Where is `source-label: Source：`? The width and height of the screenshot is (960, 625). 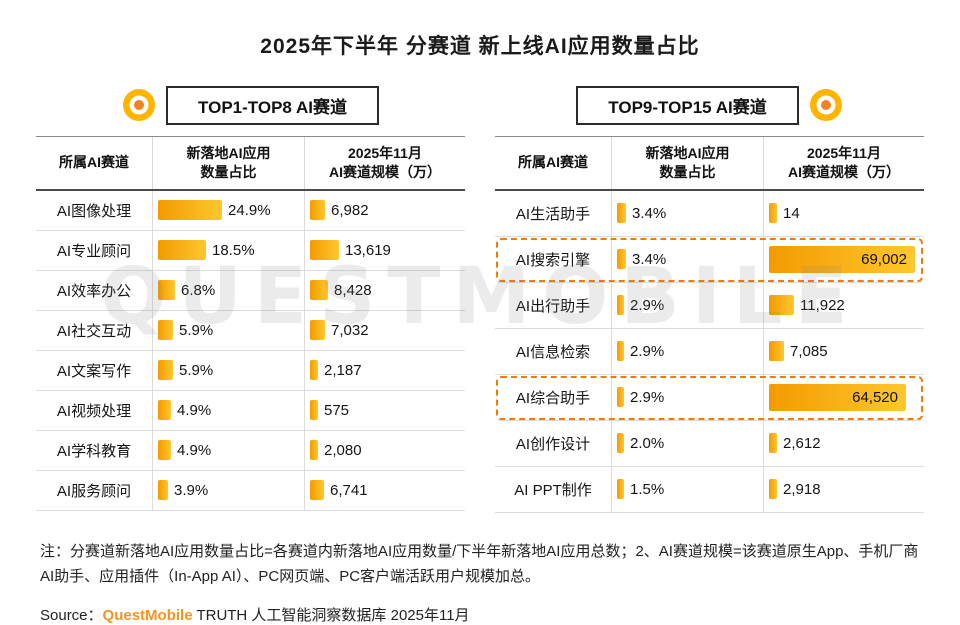 source-label: Source： is located at coordinates (71, 615).